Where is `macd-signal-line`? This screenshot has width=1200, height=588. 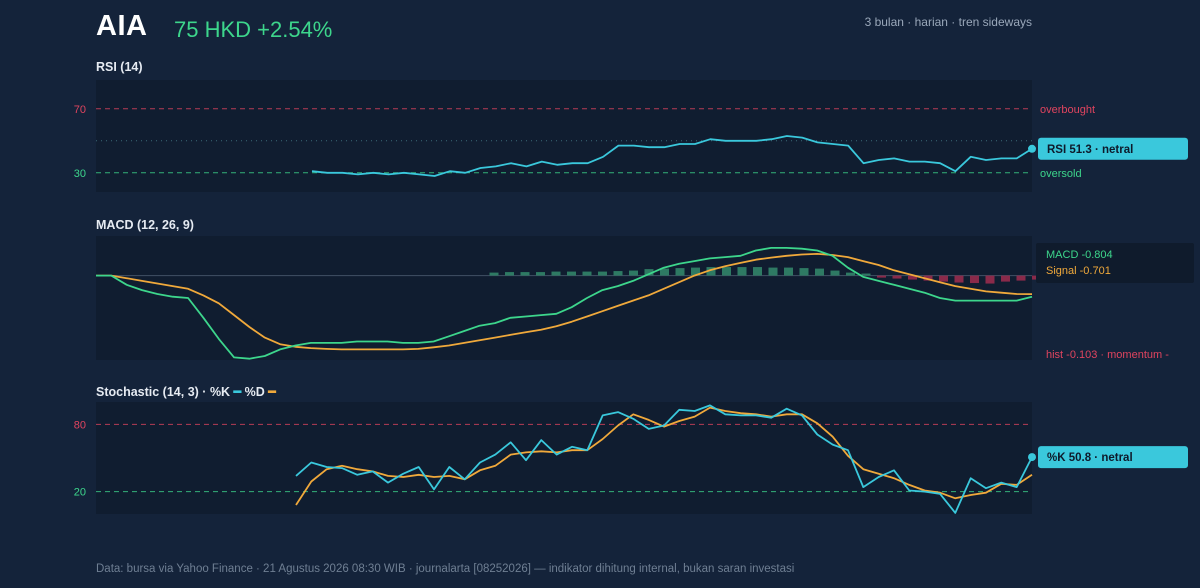
macd-signal-line is located at coordinates (564, 301).